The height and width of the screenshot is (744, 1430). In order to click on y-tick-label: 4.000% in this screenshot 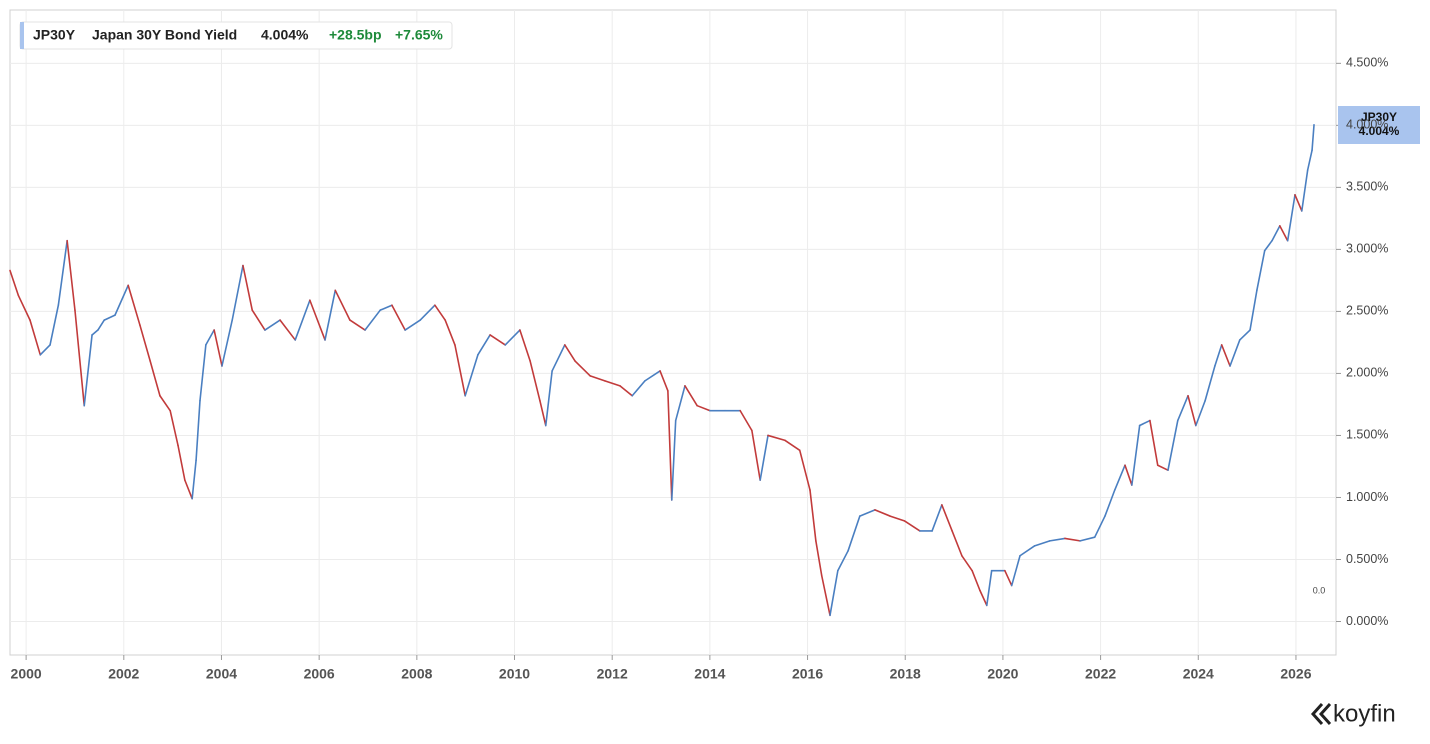, I will do `click(1367, 125)`.